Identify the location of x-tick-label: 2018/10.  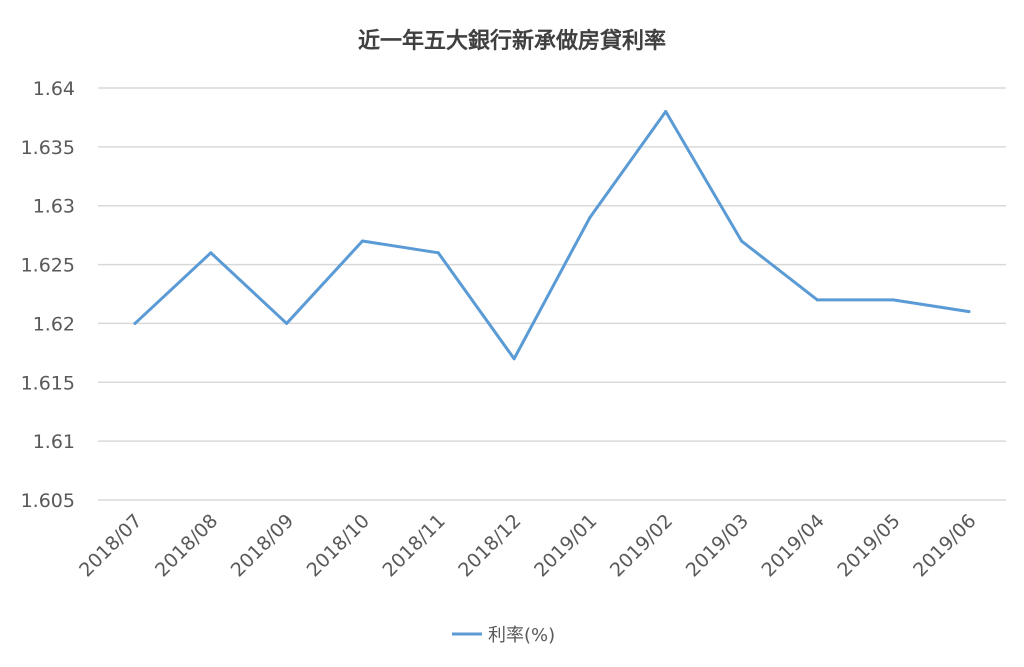
(338, 545).